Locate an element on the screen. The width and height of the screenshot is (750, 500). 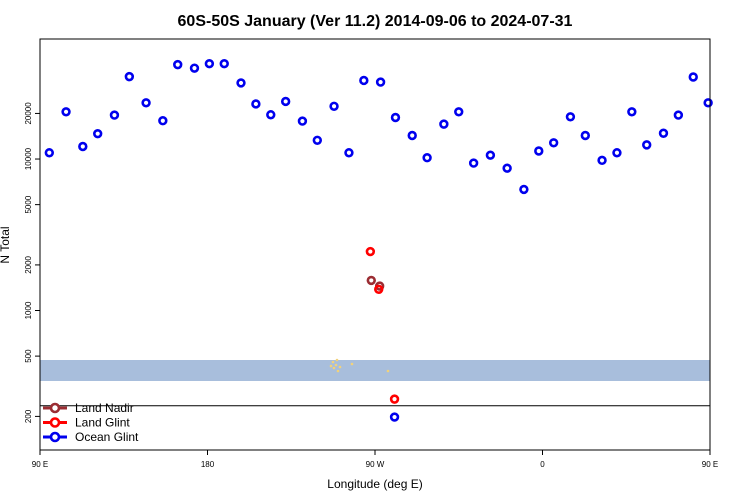
y-axis-label: N Total is located at coordinates (6, 244).